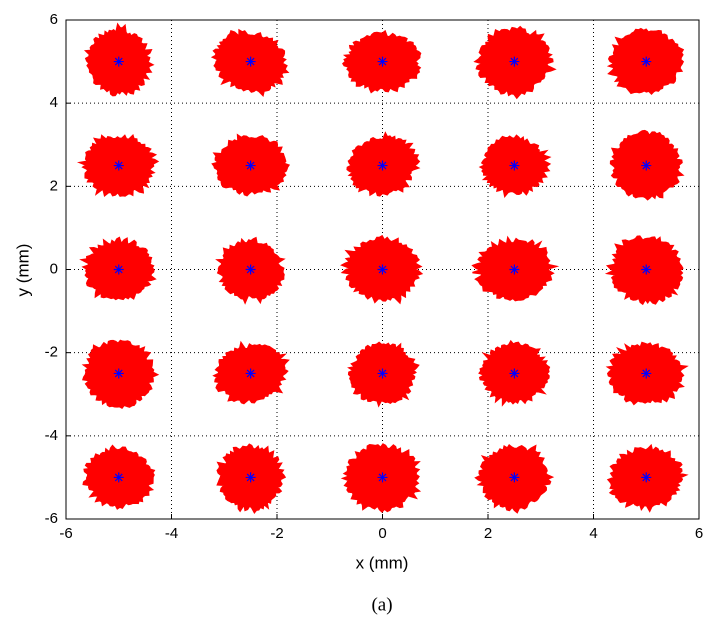  What do you see at coordinates (65, 533) in the screenshot?
I see `x-tick-label: -6` at bounding box center [65, 533].